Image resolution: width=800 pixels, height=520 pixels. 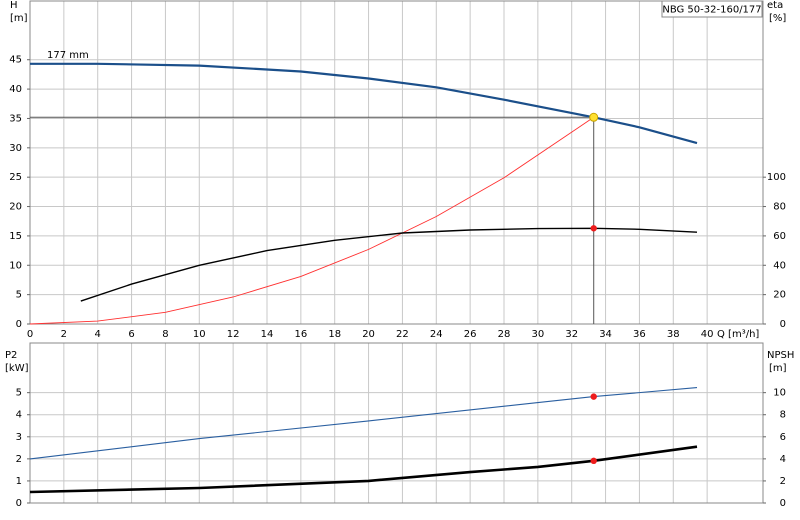 What do you see at coordinates (707, 334) in the screenshot?
I see `x-tick-label: 40` at bounding box center [707, 334].